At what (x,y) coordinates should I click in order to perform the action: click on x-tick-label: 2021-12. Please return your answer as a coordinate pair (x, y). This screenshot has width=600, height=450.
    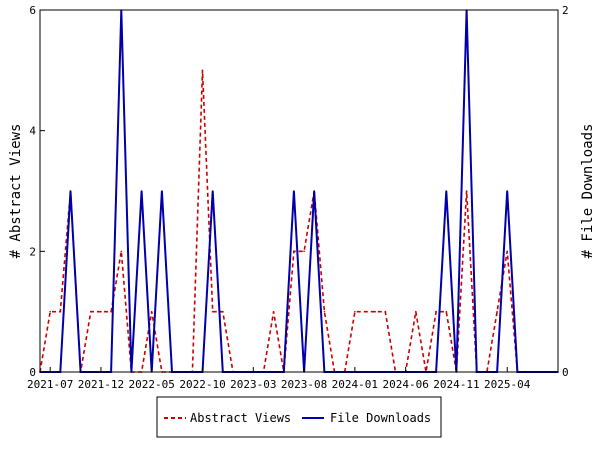
    Looking at the image, I should click on (101, 384).